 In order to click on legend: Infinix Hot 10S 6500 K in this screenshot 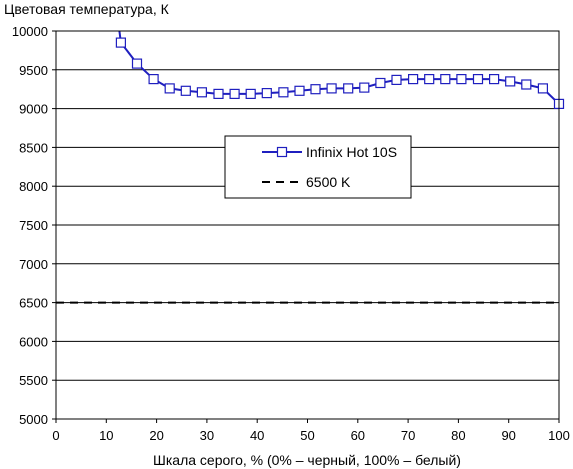, I will do `click(318, 167)`.